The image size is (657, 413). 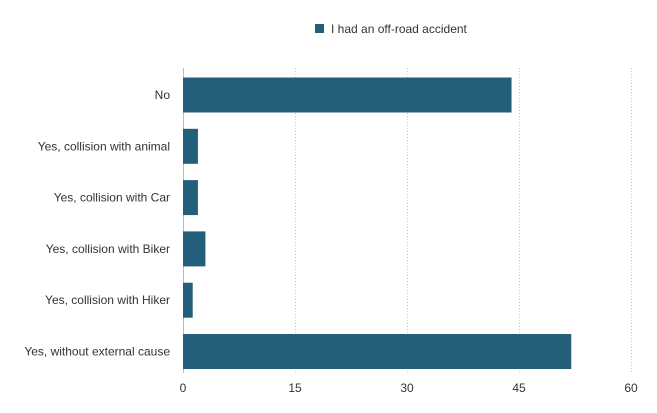 I want to click on category-label: Yes, collision with Car, so click(x=112, y=198).